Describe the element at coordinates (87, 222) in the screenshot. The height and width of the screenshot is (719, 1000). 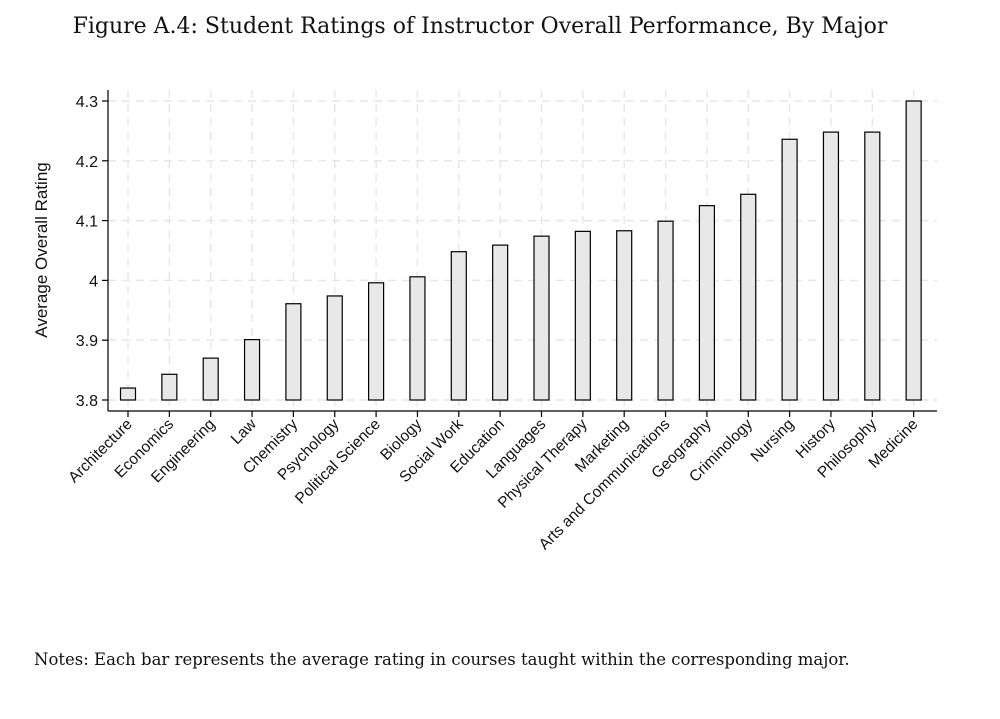
I see `y-tick-label: 4.1` at that location.